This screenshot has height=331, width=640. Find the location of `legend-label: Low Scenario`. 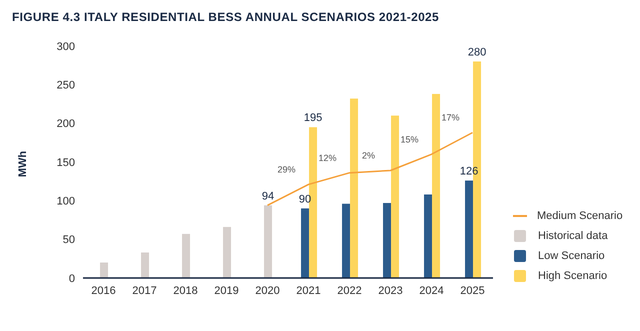

legend-label: Low Scenario is located at coordinates (571, 256).